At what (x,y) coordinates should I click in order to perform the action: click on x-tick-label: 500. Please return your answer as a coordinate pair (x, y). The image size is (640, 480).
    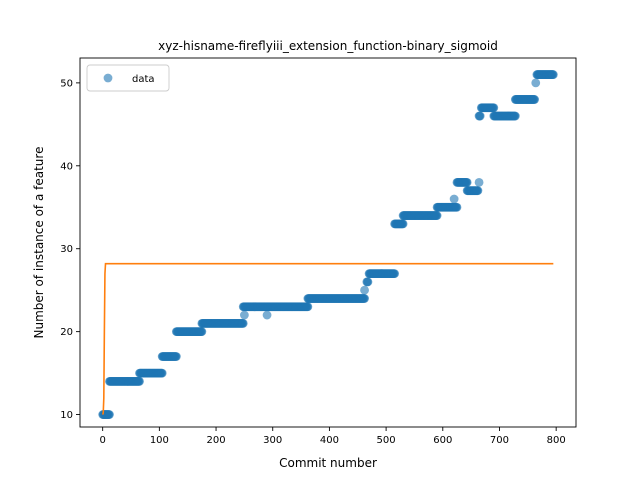
    Looking at the image, I should click on (386, 440).